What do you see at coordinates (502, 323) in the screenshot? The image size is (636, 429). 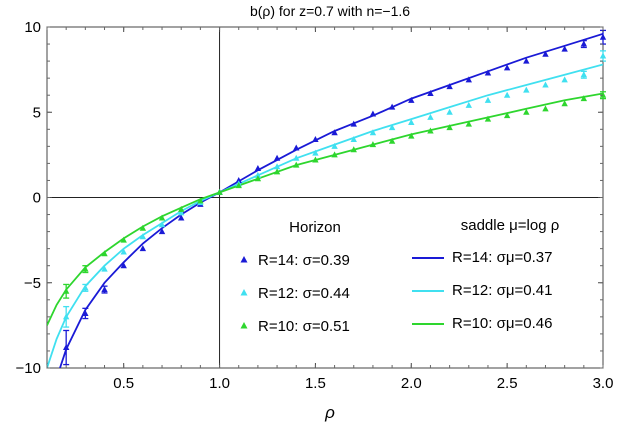 I see `legend-line-label: R=10: σμ=0.46` at bounding box center [502, 323].